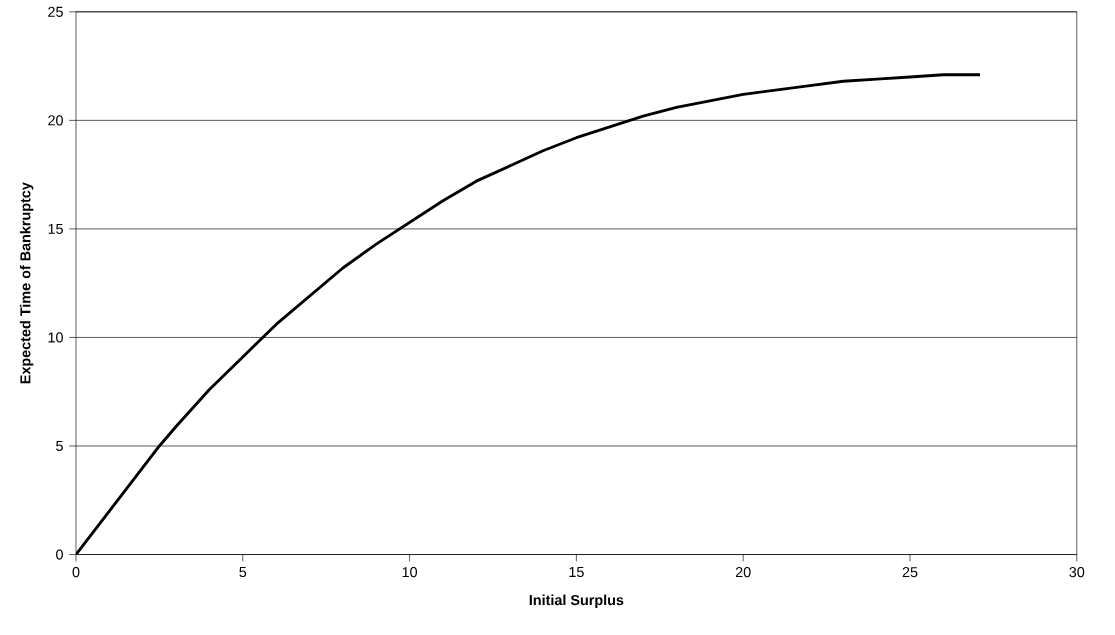 This screenshot has width=1115, height=635. Describe the element at coordinates (1077, 572) in the screenshot. I see `x-tick-label: 30` at that location.